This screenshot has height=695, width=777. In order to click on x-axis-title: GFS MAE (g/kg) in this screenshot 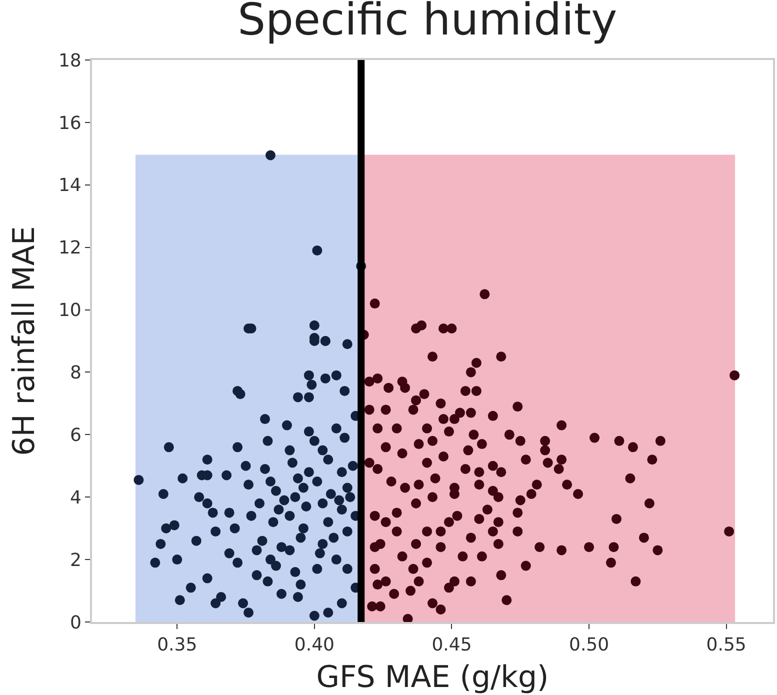, I will do `click(432, 677)`.